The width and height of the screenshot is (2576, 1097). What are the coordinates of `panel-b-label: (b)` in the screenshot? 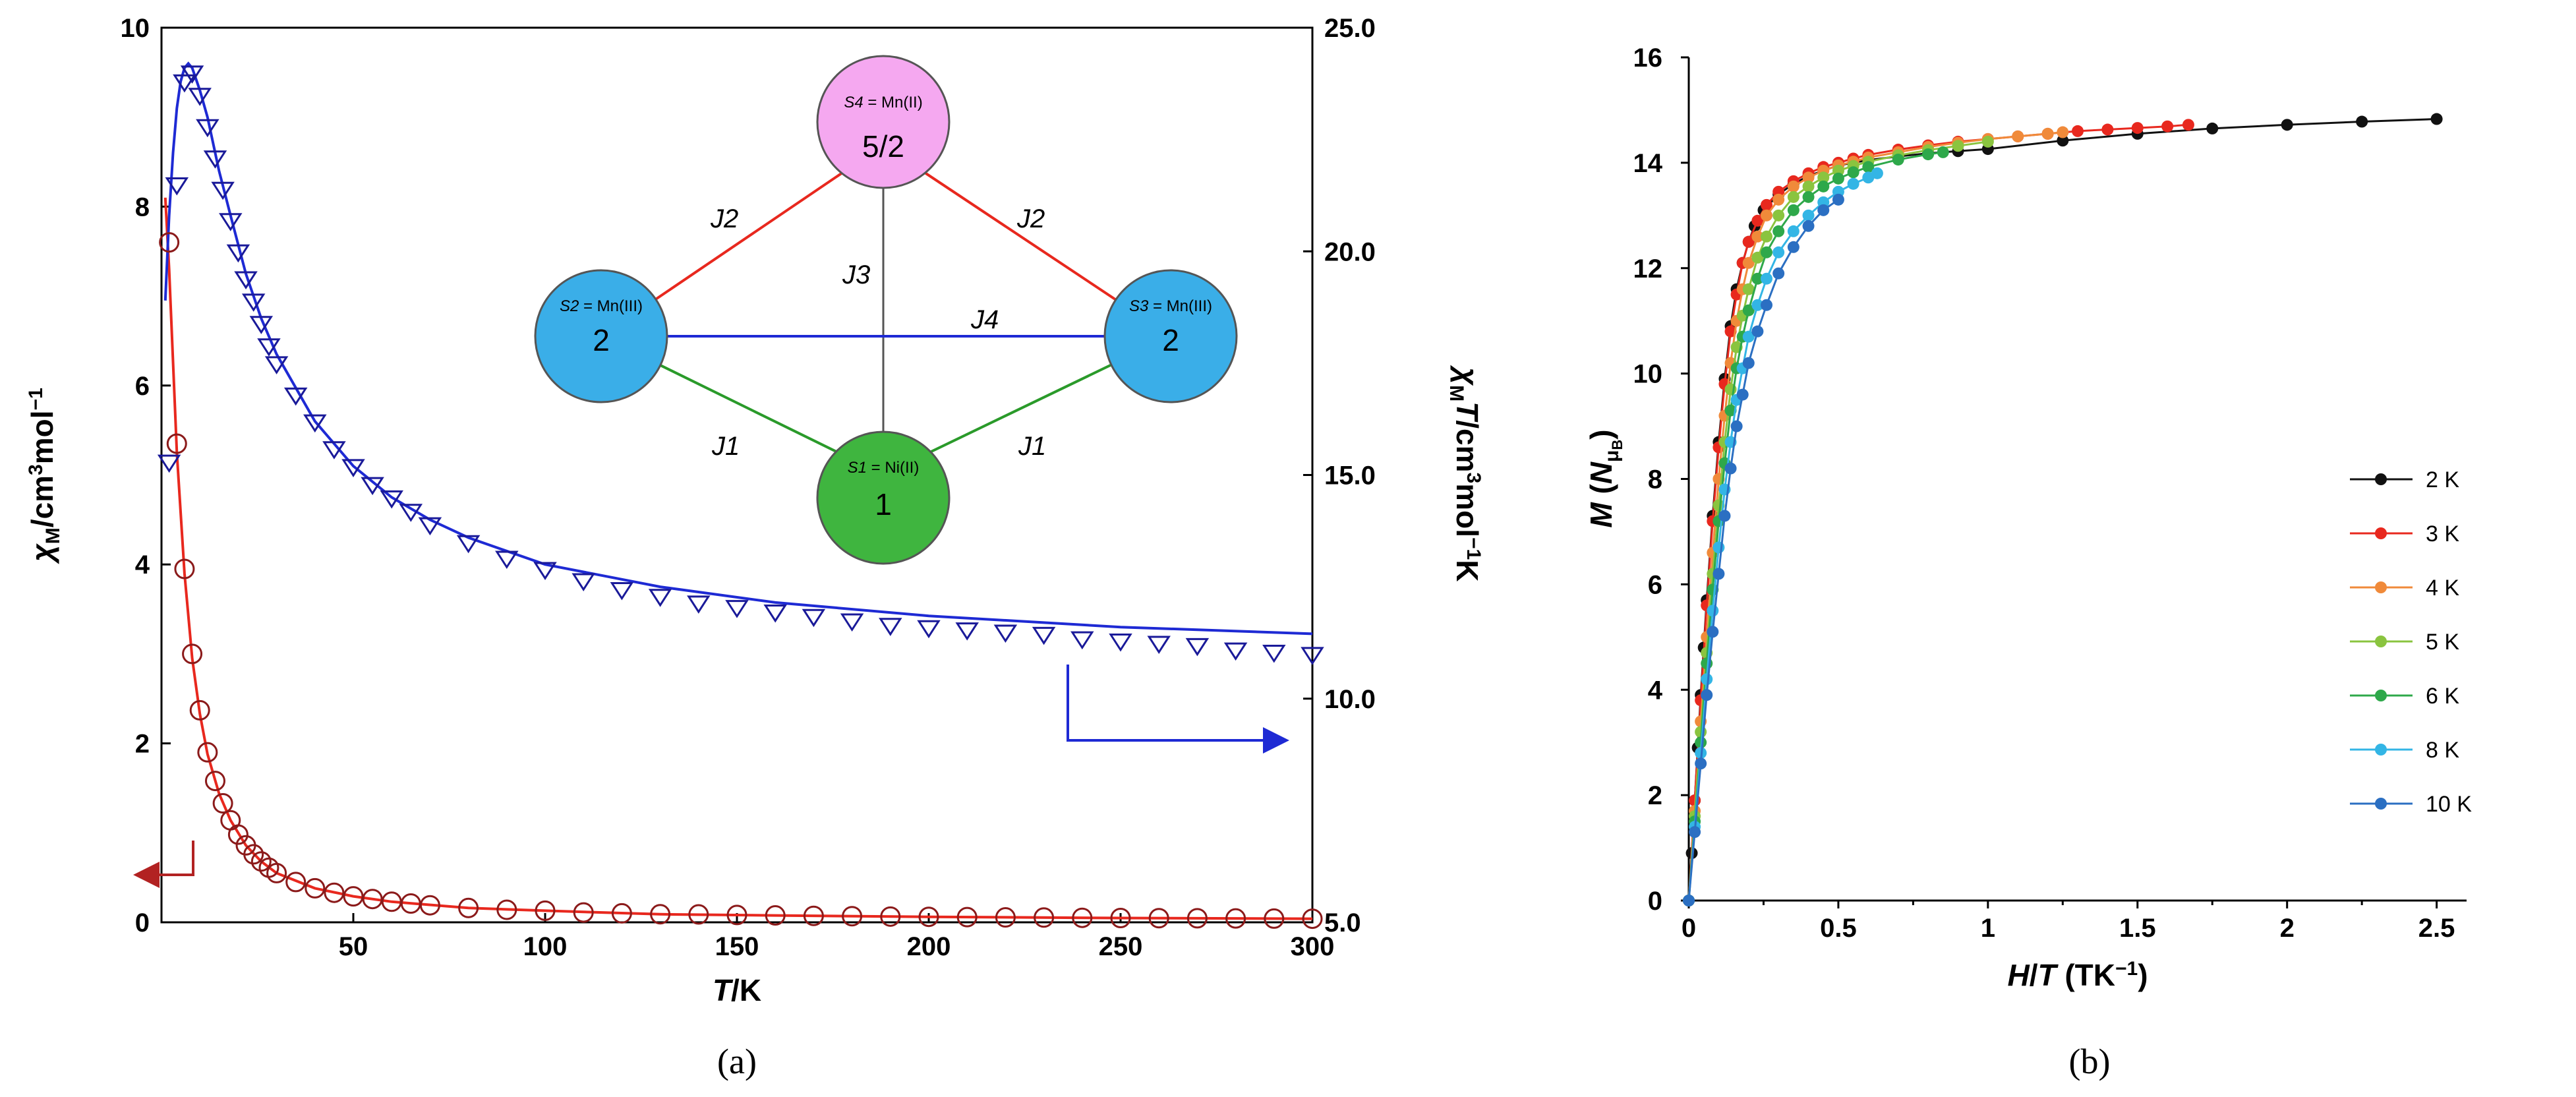 It's located at (2090, 1061).